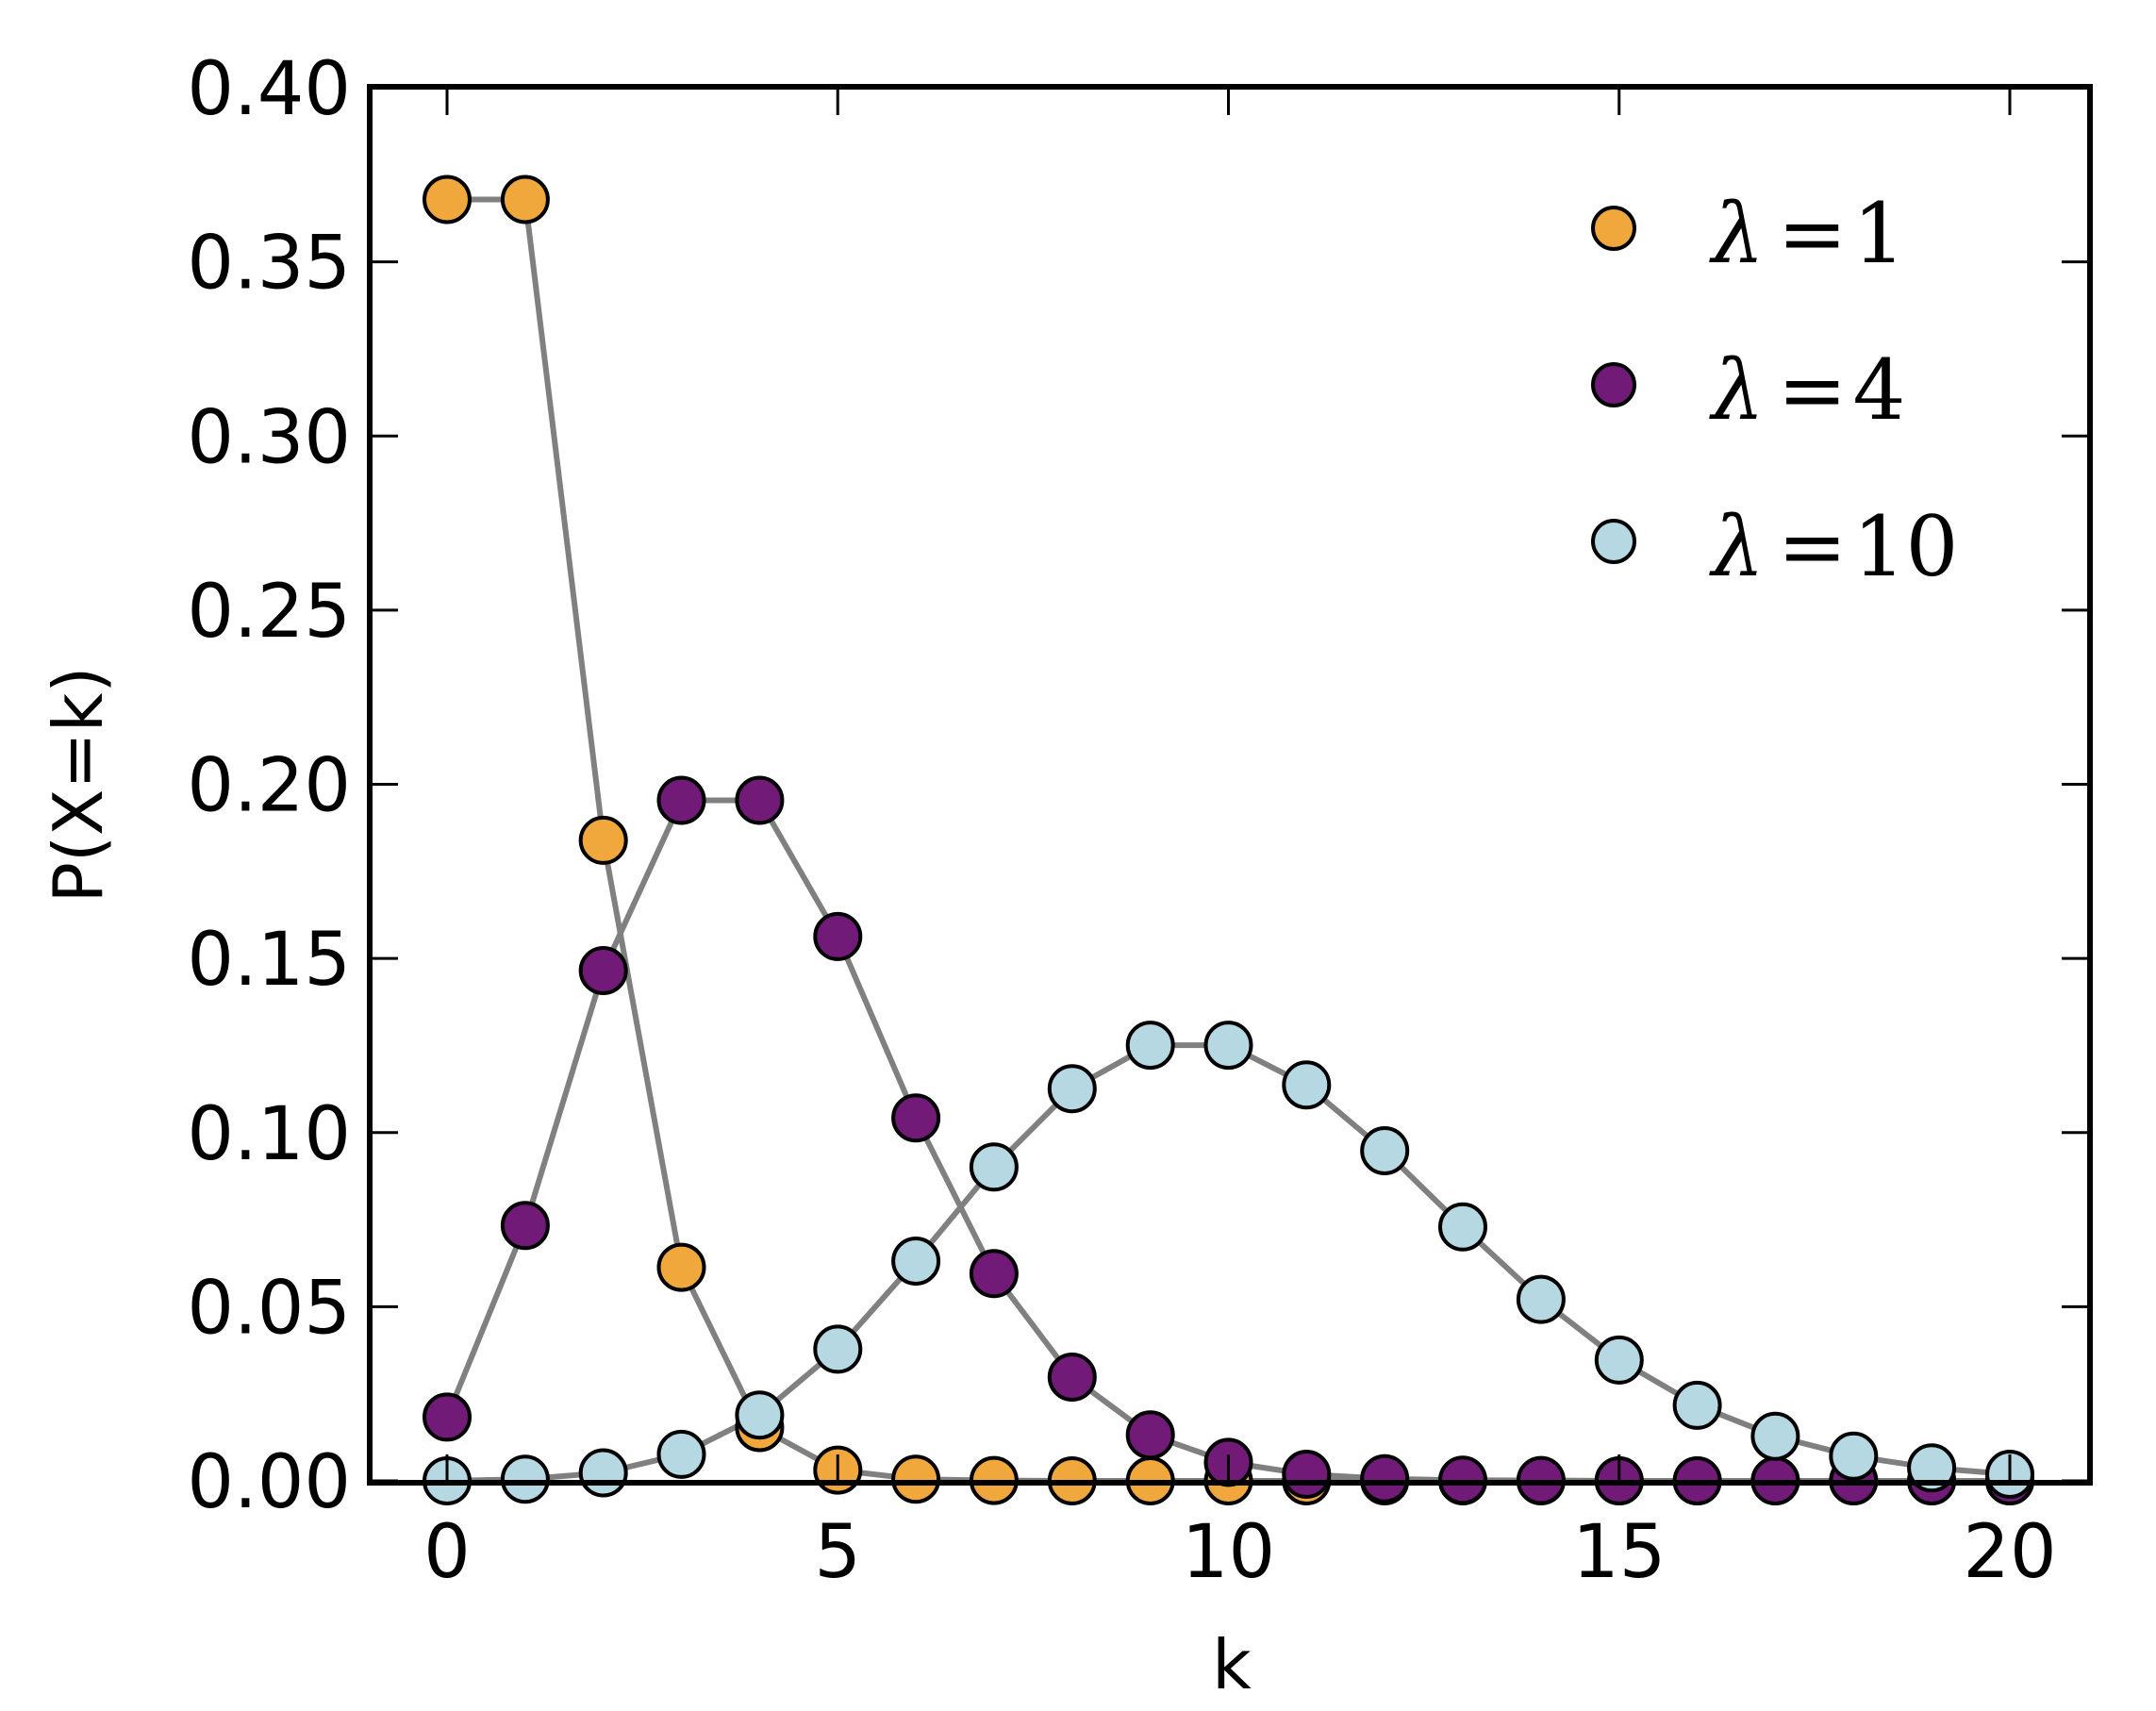 The height and width of the screenshot is (1711, 2156). I want to click on y-tick-label: 0.30, so click(269, 437).